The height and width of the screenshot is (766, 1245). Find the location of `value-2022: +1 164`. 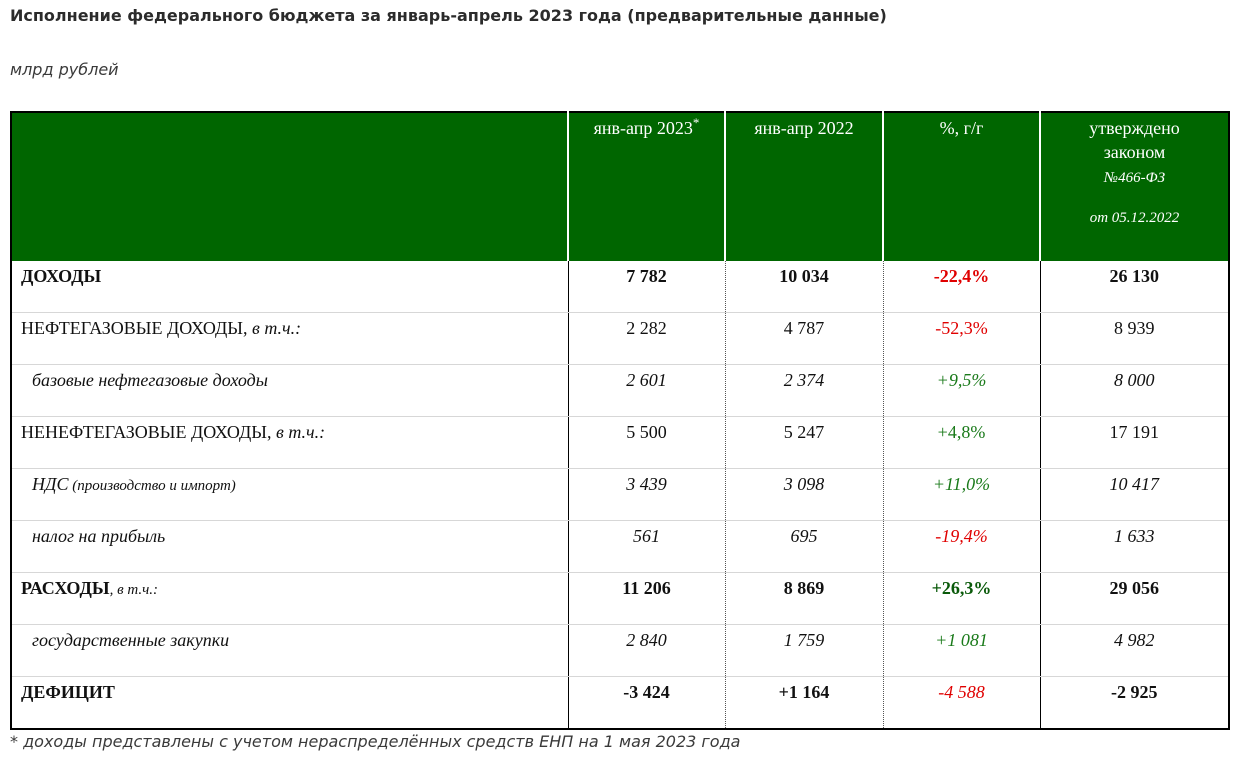

value-2022: +1 164 is located at coordinates (804, 692).